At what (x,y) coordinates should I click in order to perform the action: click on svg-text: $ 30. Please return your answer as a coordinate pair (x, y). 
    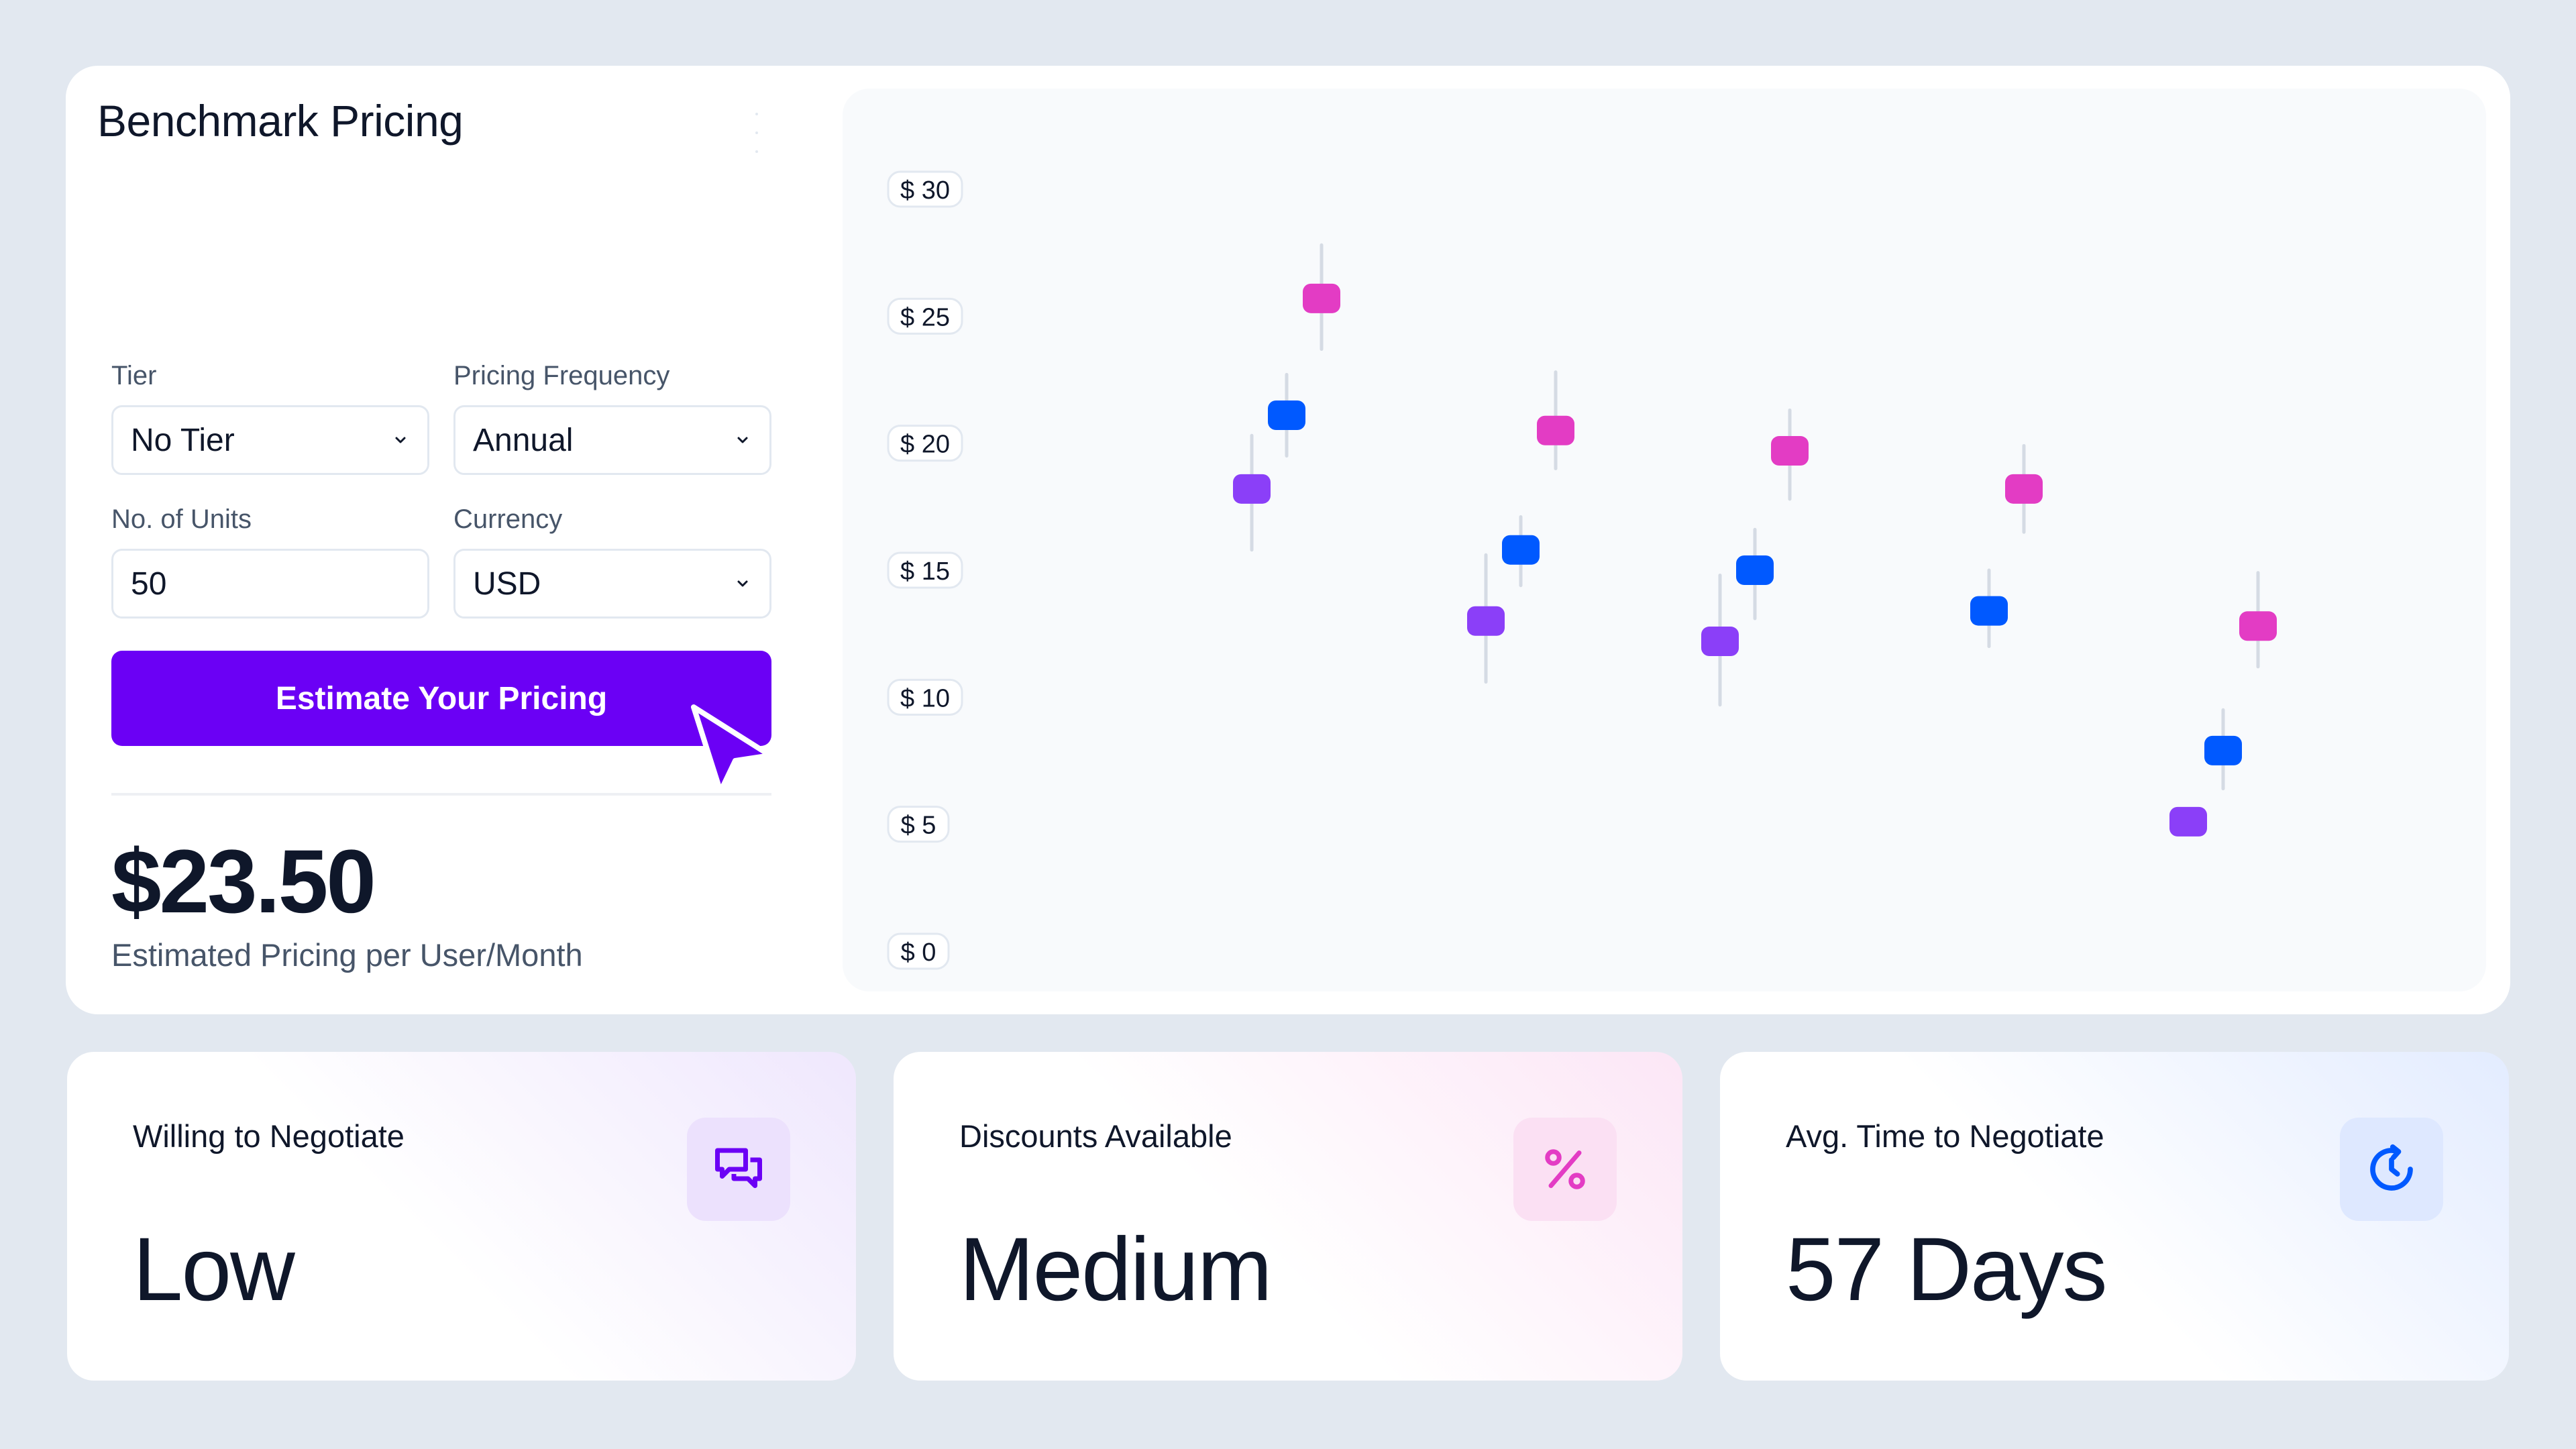
    Looking at the image, I should click on (925, 190).